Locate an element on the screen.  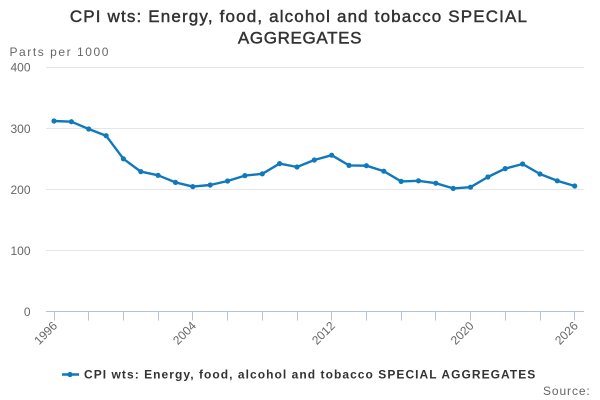
svg-text: 0 is located at coordinates (27, 312).